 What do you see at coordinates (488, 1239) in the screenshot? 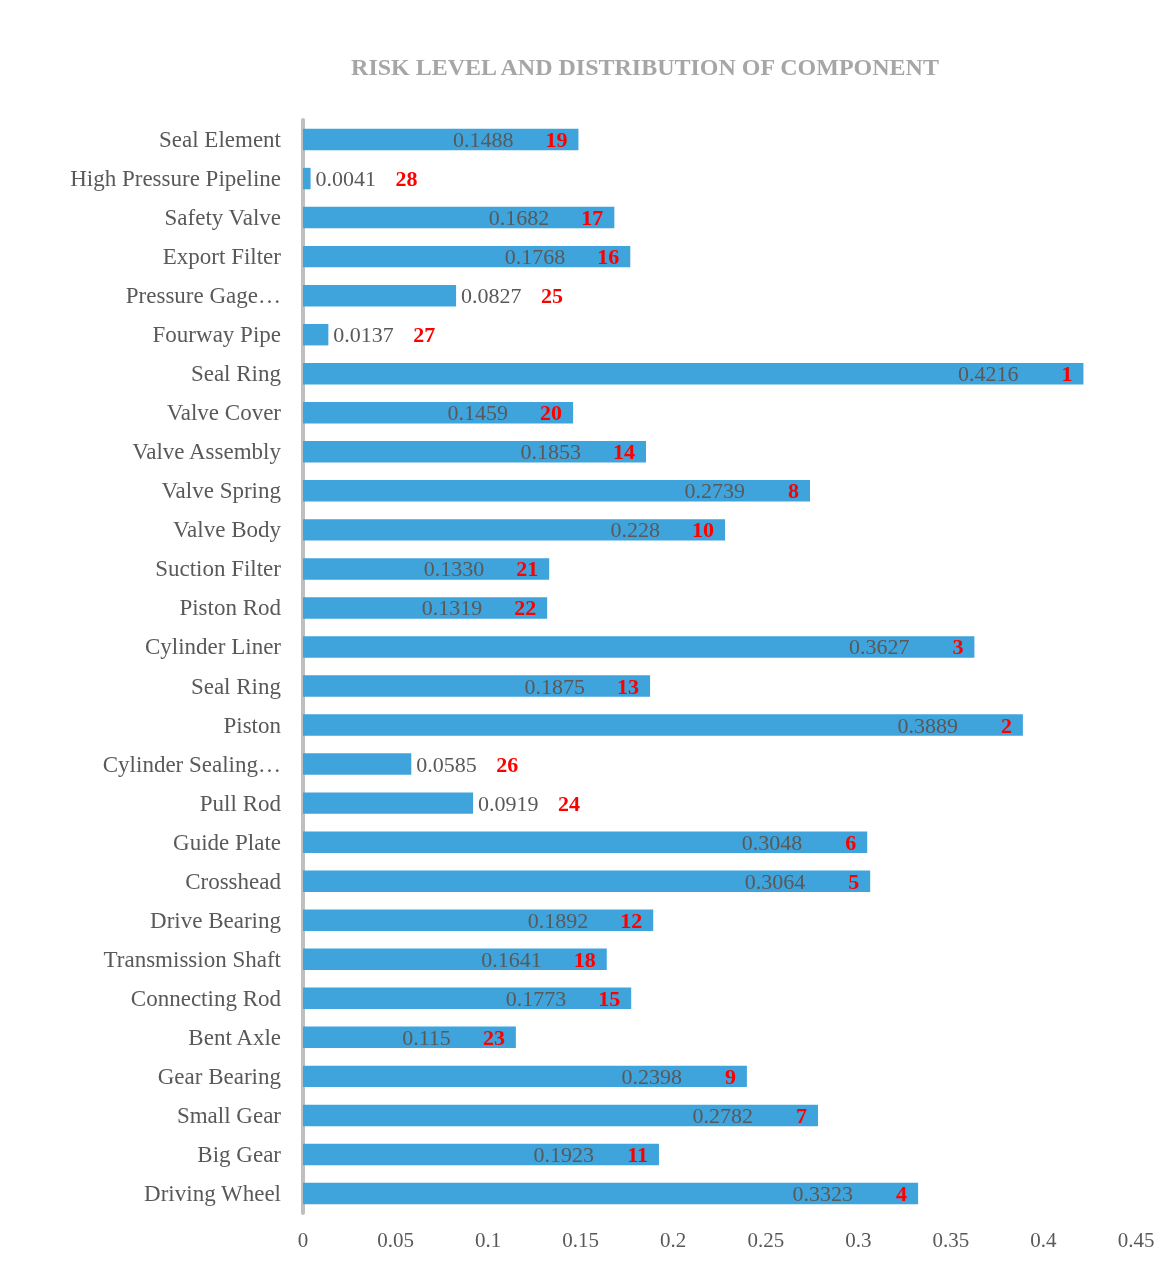
I see `x-tick-label: 0.1` at bounding box center [488, 1239].